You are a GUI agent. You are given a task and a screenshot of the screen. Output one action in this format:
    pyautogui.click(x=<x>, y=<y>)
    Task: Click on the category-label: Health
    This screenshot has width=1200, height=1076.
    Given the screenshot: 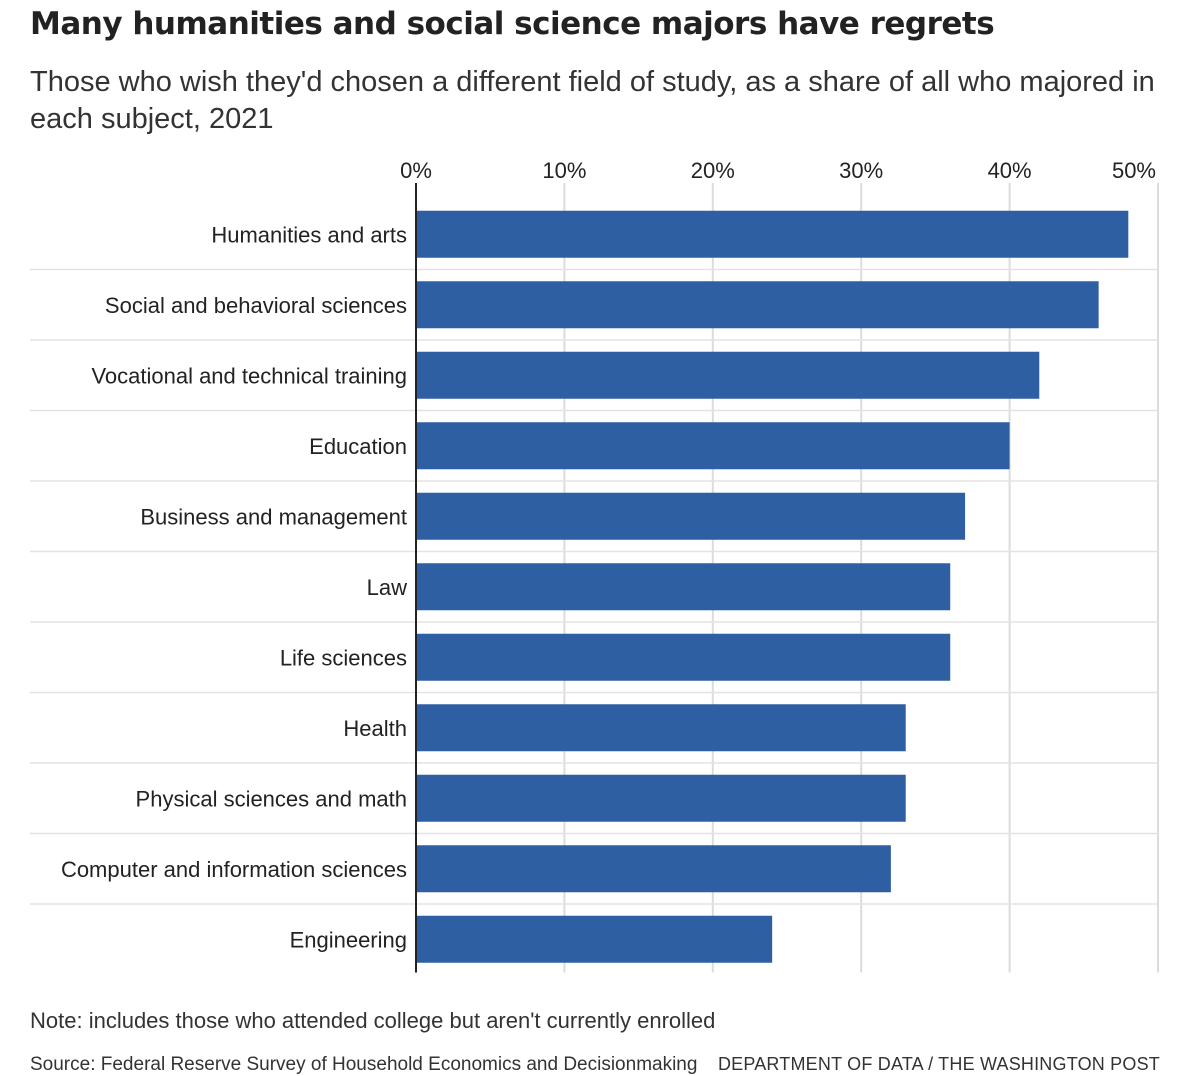 What is the action you would take?
    pyautogui.click(x=375, y=728)
    